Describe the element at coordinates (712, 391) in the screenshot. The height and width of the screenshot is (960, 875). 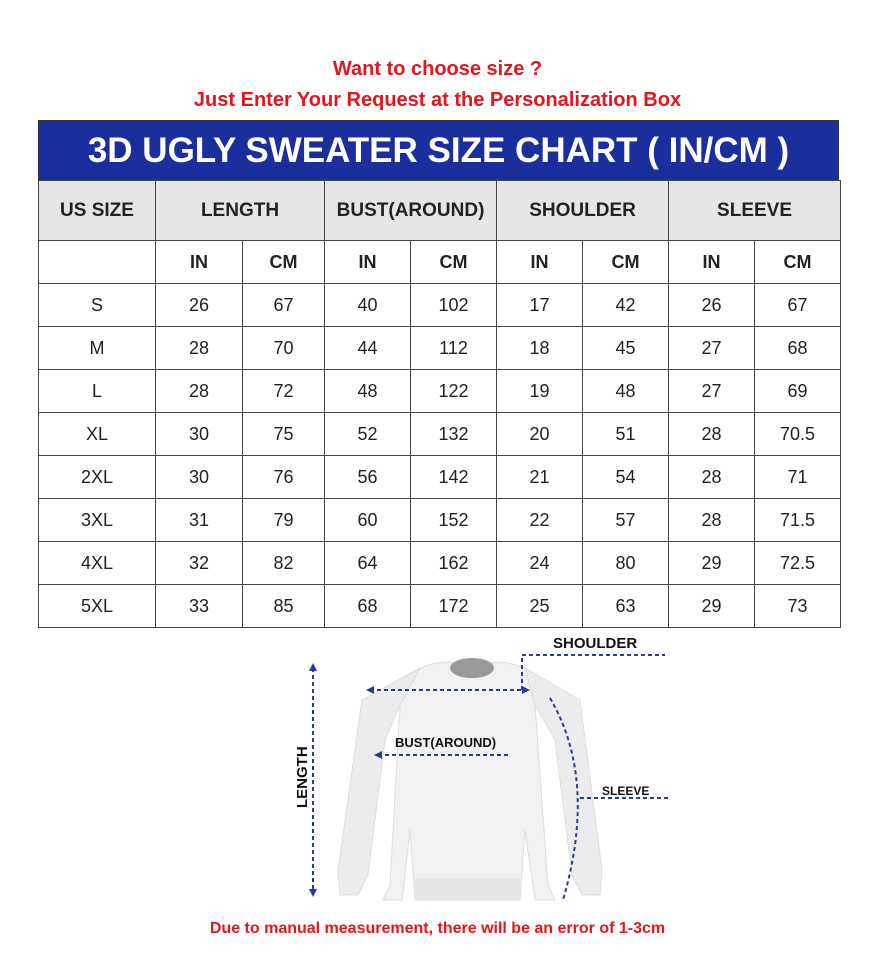
I see `measurement-cell: 27` at that location.